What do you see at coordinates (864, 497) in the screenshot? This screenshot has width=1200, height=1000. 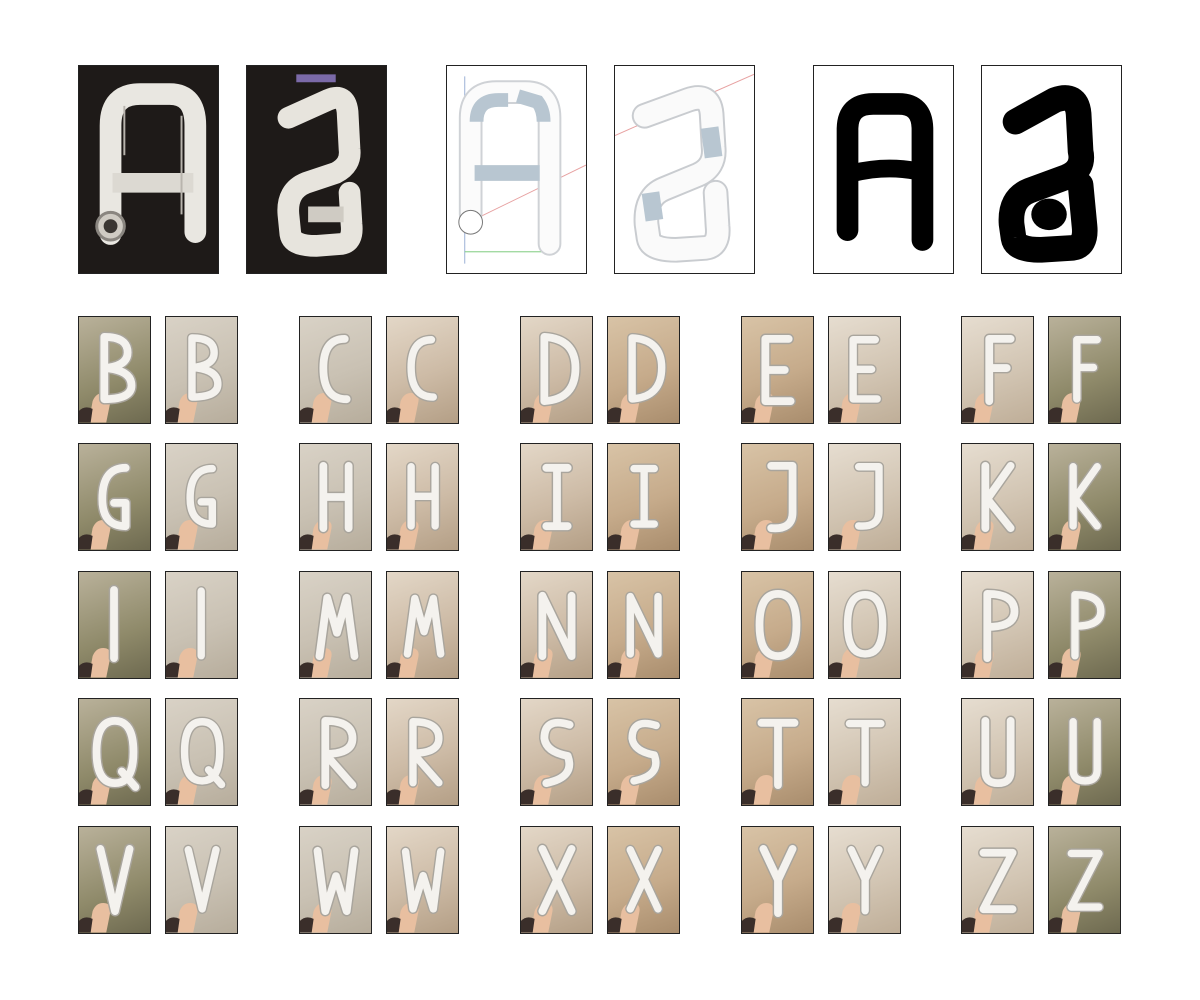 I see `letter-photo-lower-j` at bounding box center [864, 497].